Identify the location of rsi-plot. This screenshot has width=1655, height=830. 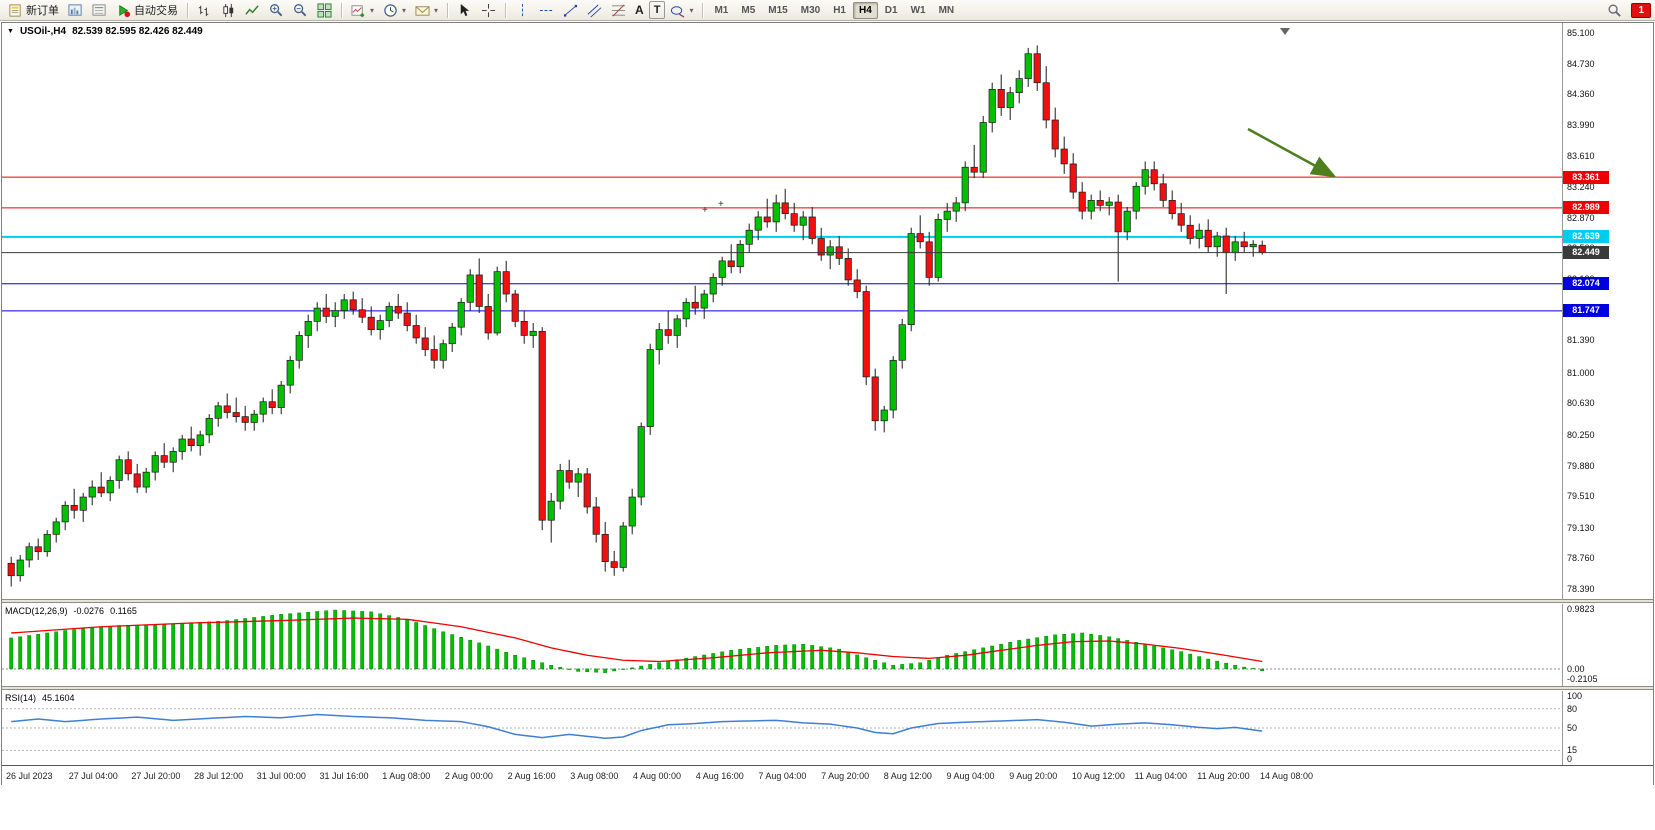
(782, 728).